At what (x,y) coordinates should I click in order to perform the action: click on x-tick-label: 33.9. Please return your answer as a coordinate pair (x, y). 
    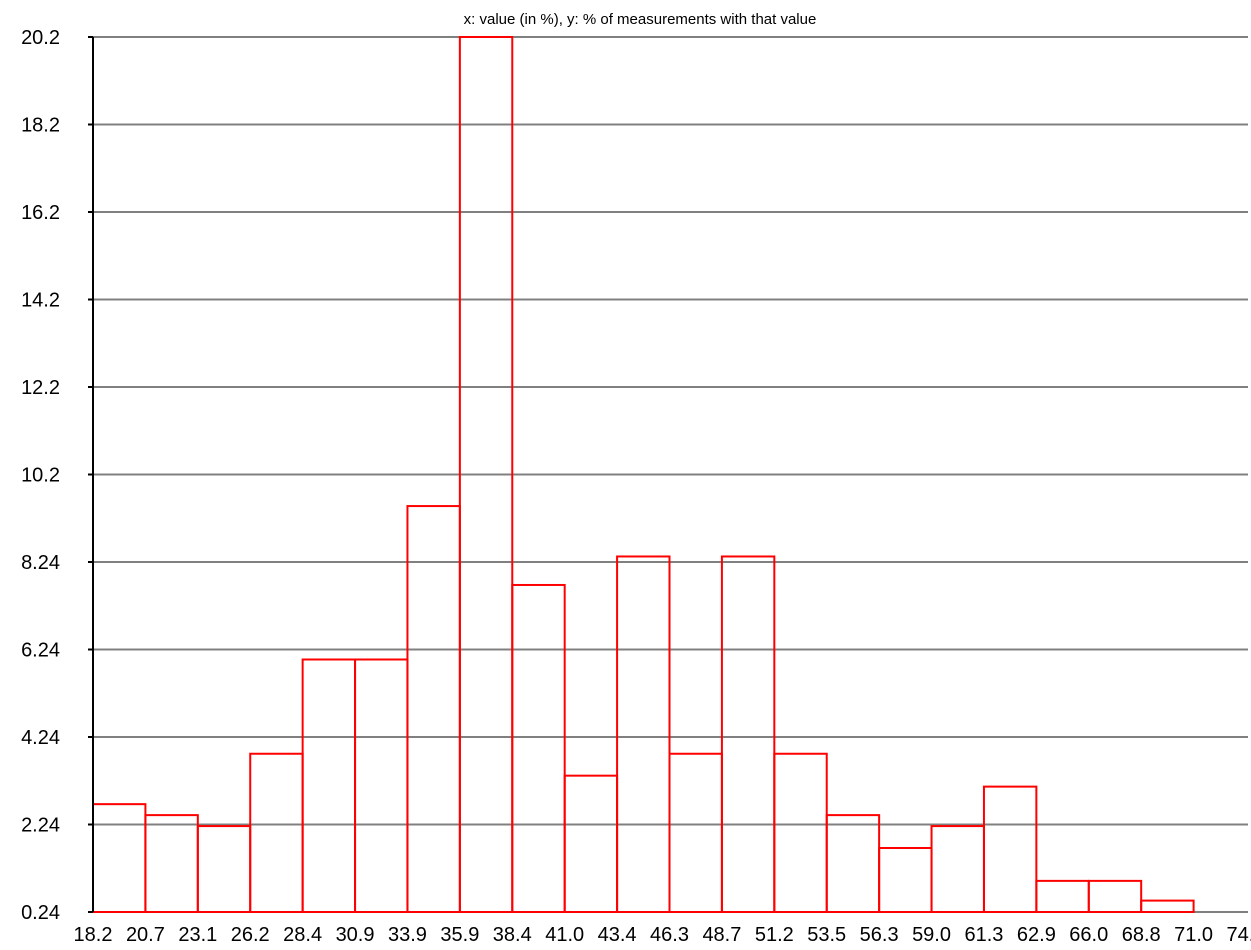
    Looking at the image, I should click on (407, 935).